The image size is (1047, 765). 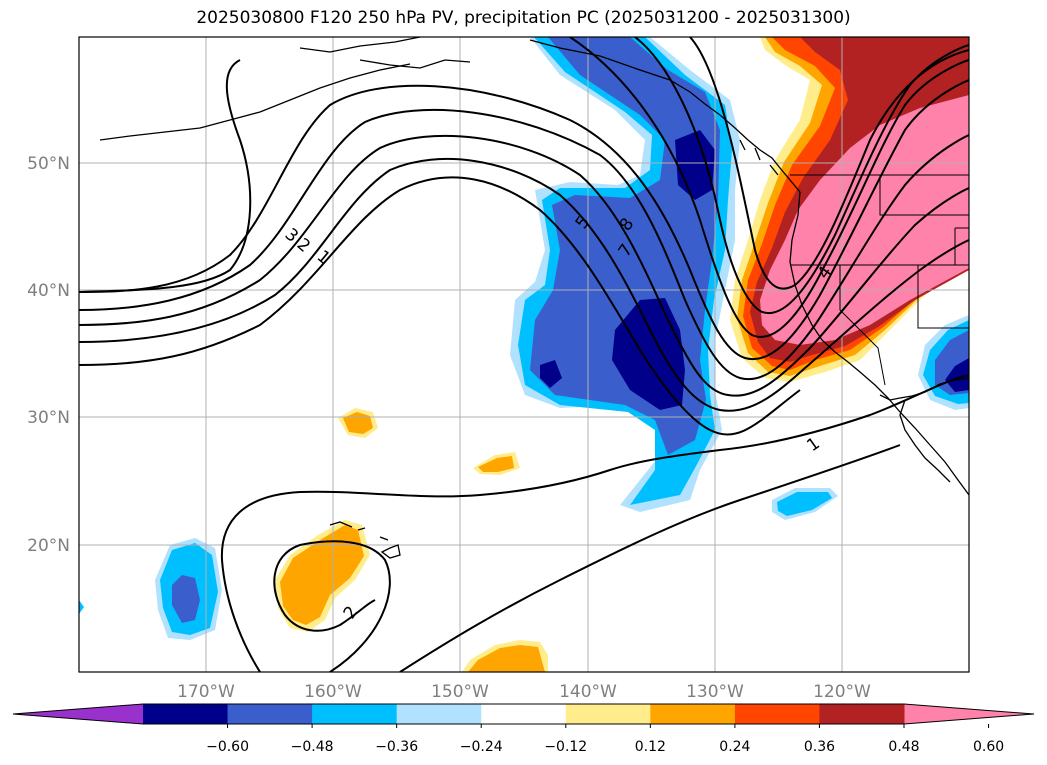 What do you see at coordinates (48, 355) in the screenshot?
I see `latitude-labels: 50°N 40°N 30°N 20°N` at bounding box center [48, 355].